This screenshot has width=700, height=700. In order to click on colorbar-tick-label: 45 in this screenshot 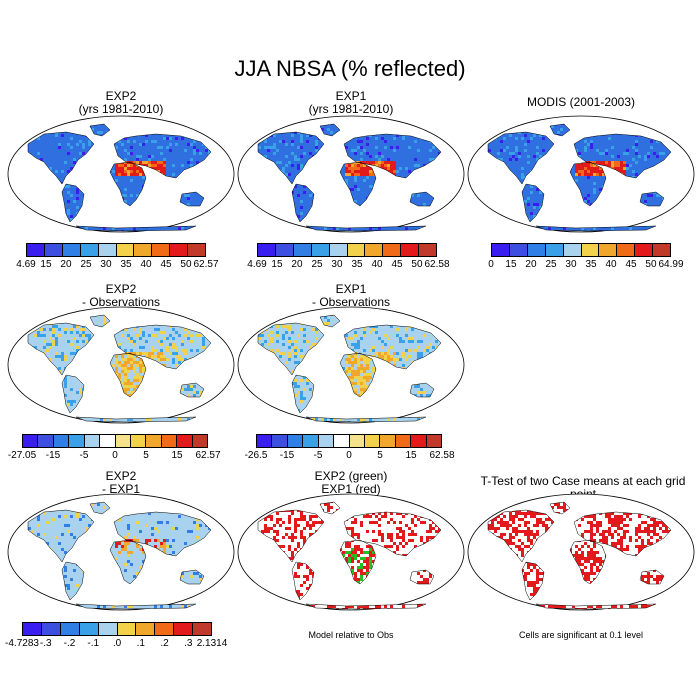, I will do `click(631, 264)`.